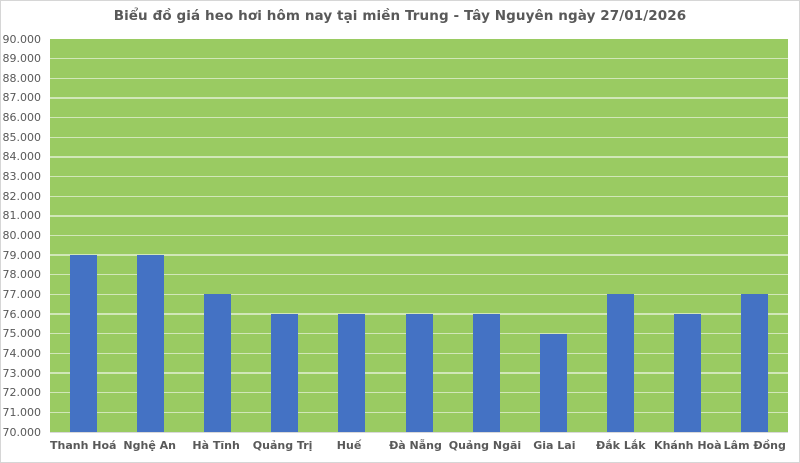 The image size is (800, 463). Describe the element at coordinates (22, 78) in the screenshot. I see `y-tick-label: 88.000` at that location.